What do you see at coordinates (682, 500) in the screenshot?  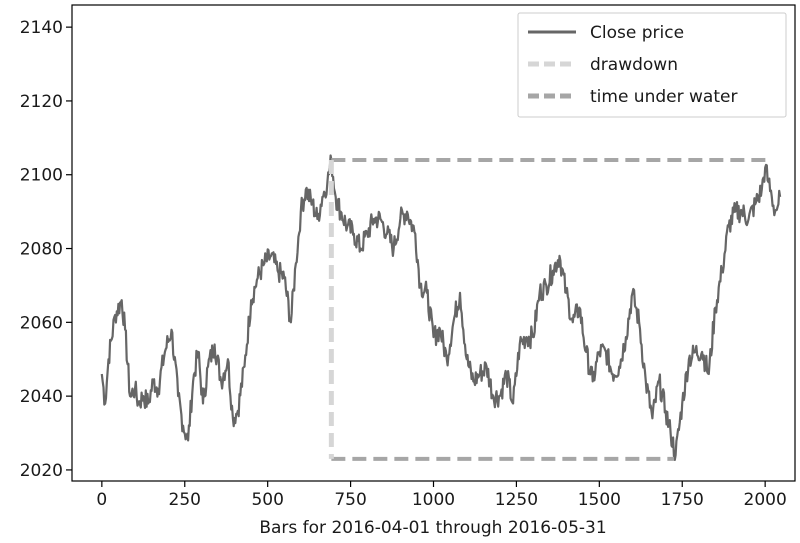 I see `x-tick-label: 1750` at bounding box center [682, 500].